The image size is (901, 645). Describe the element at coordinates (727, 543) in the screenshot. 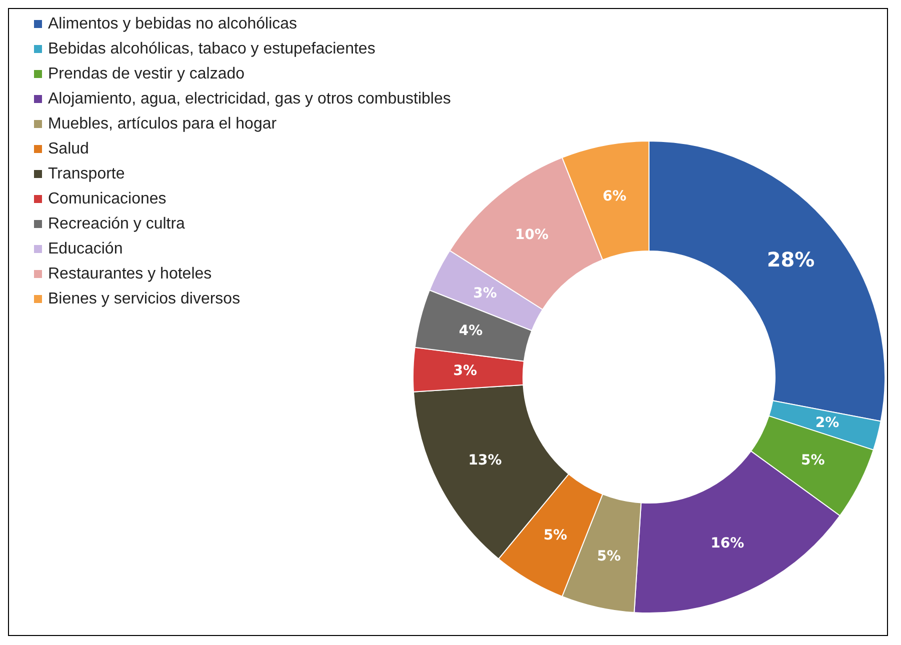

I see `data-label: 16%` at that location.